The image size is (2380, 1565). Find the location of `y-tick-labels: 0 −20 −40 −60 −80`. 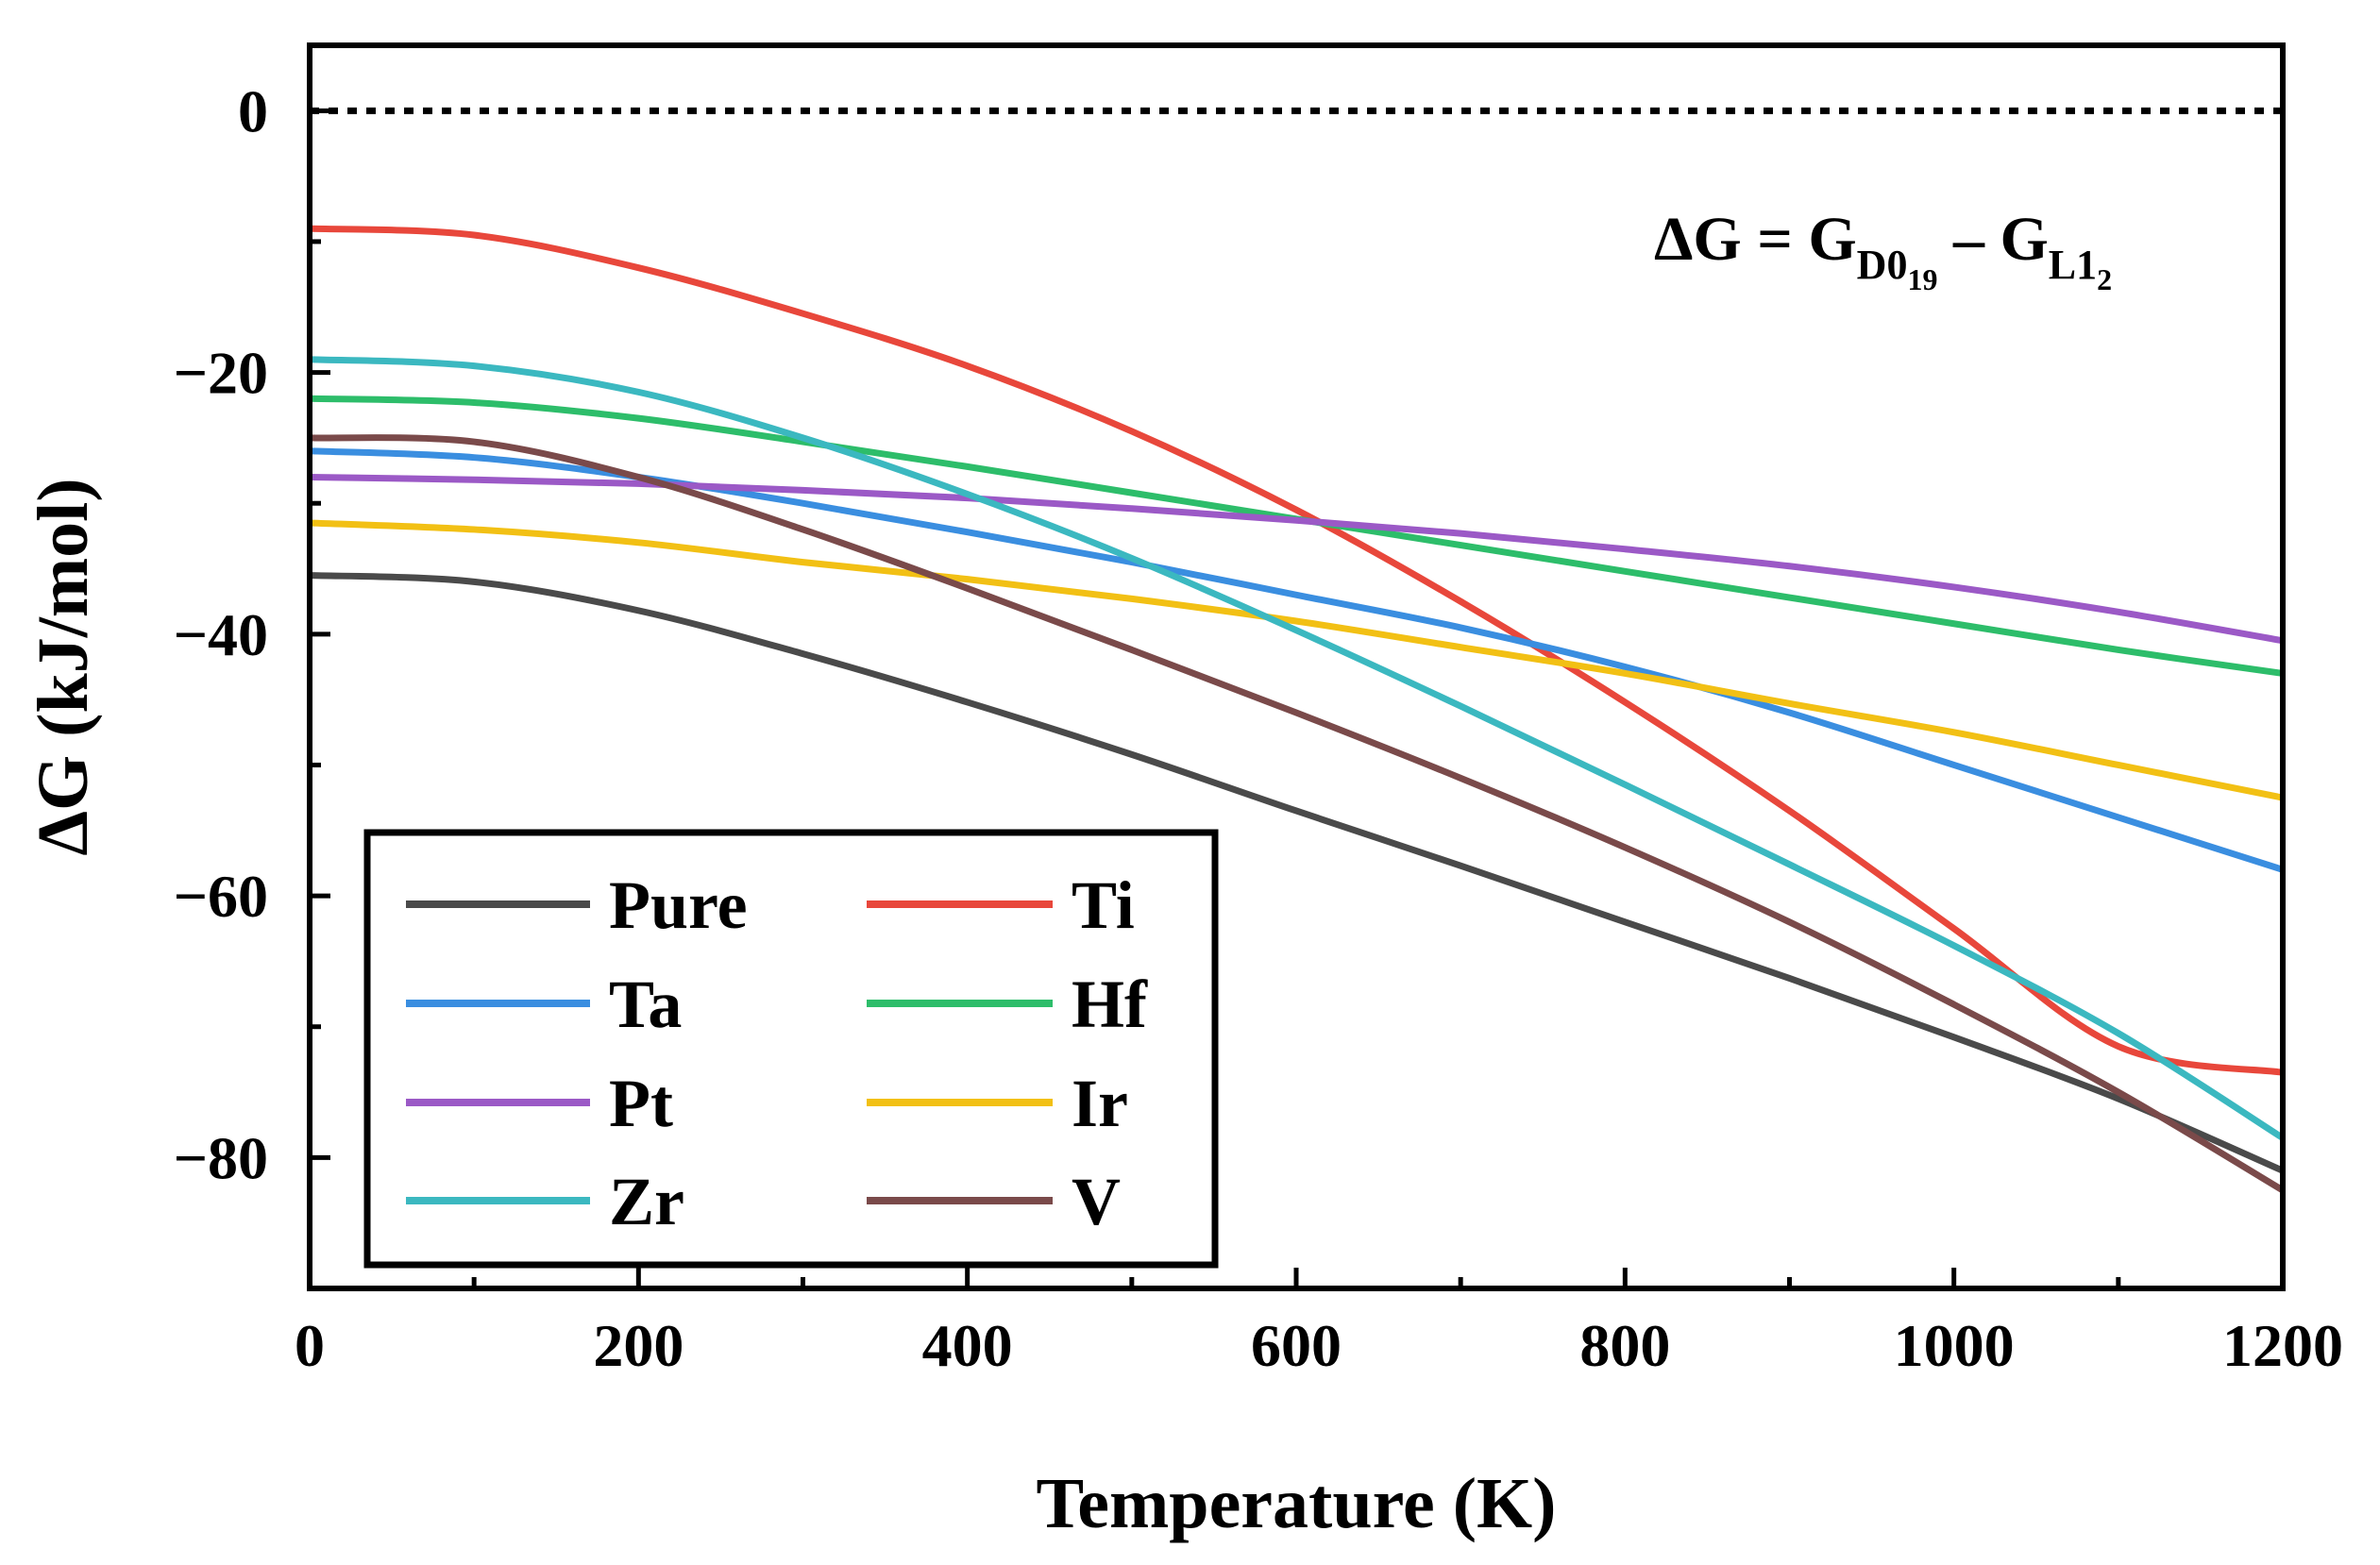

y-tick-labels: 0 −20 −40 −60 −80 is located at coordinates (221, 634).